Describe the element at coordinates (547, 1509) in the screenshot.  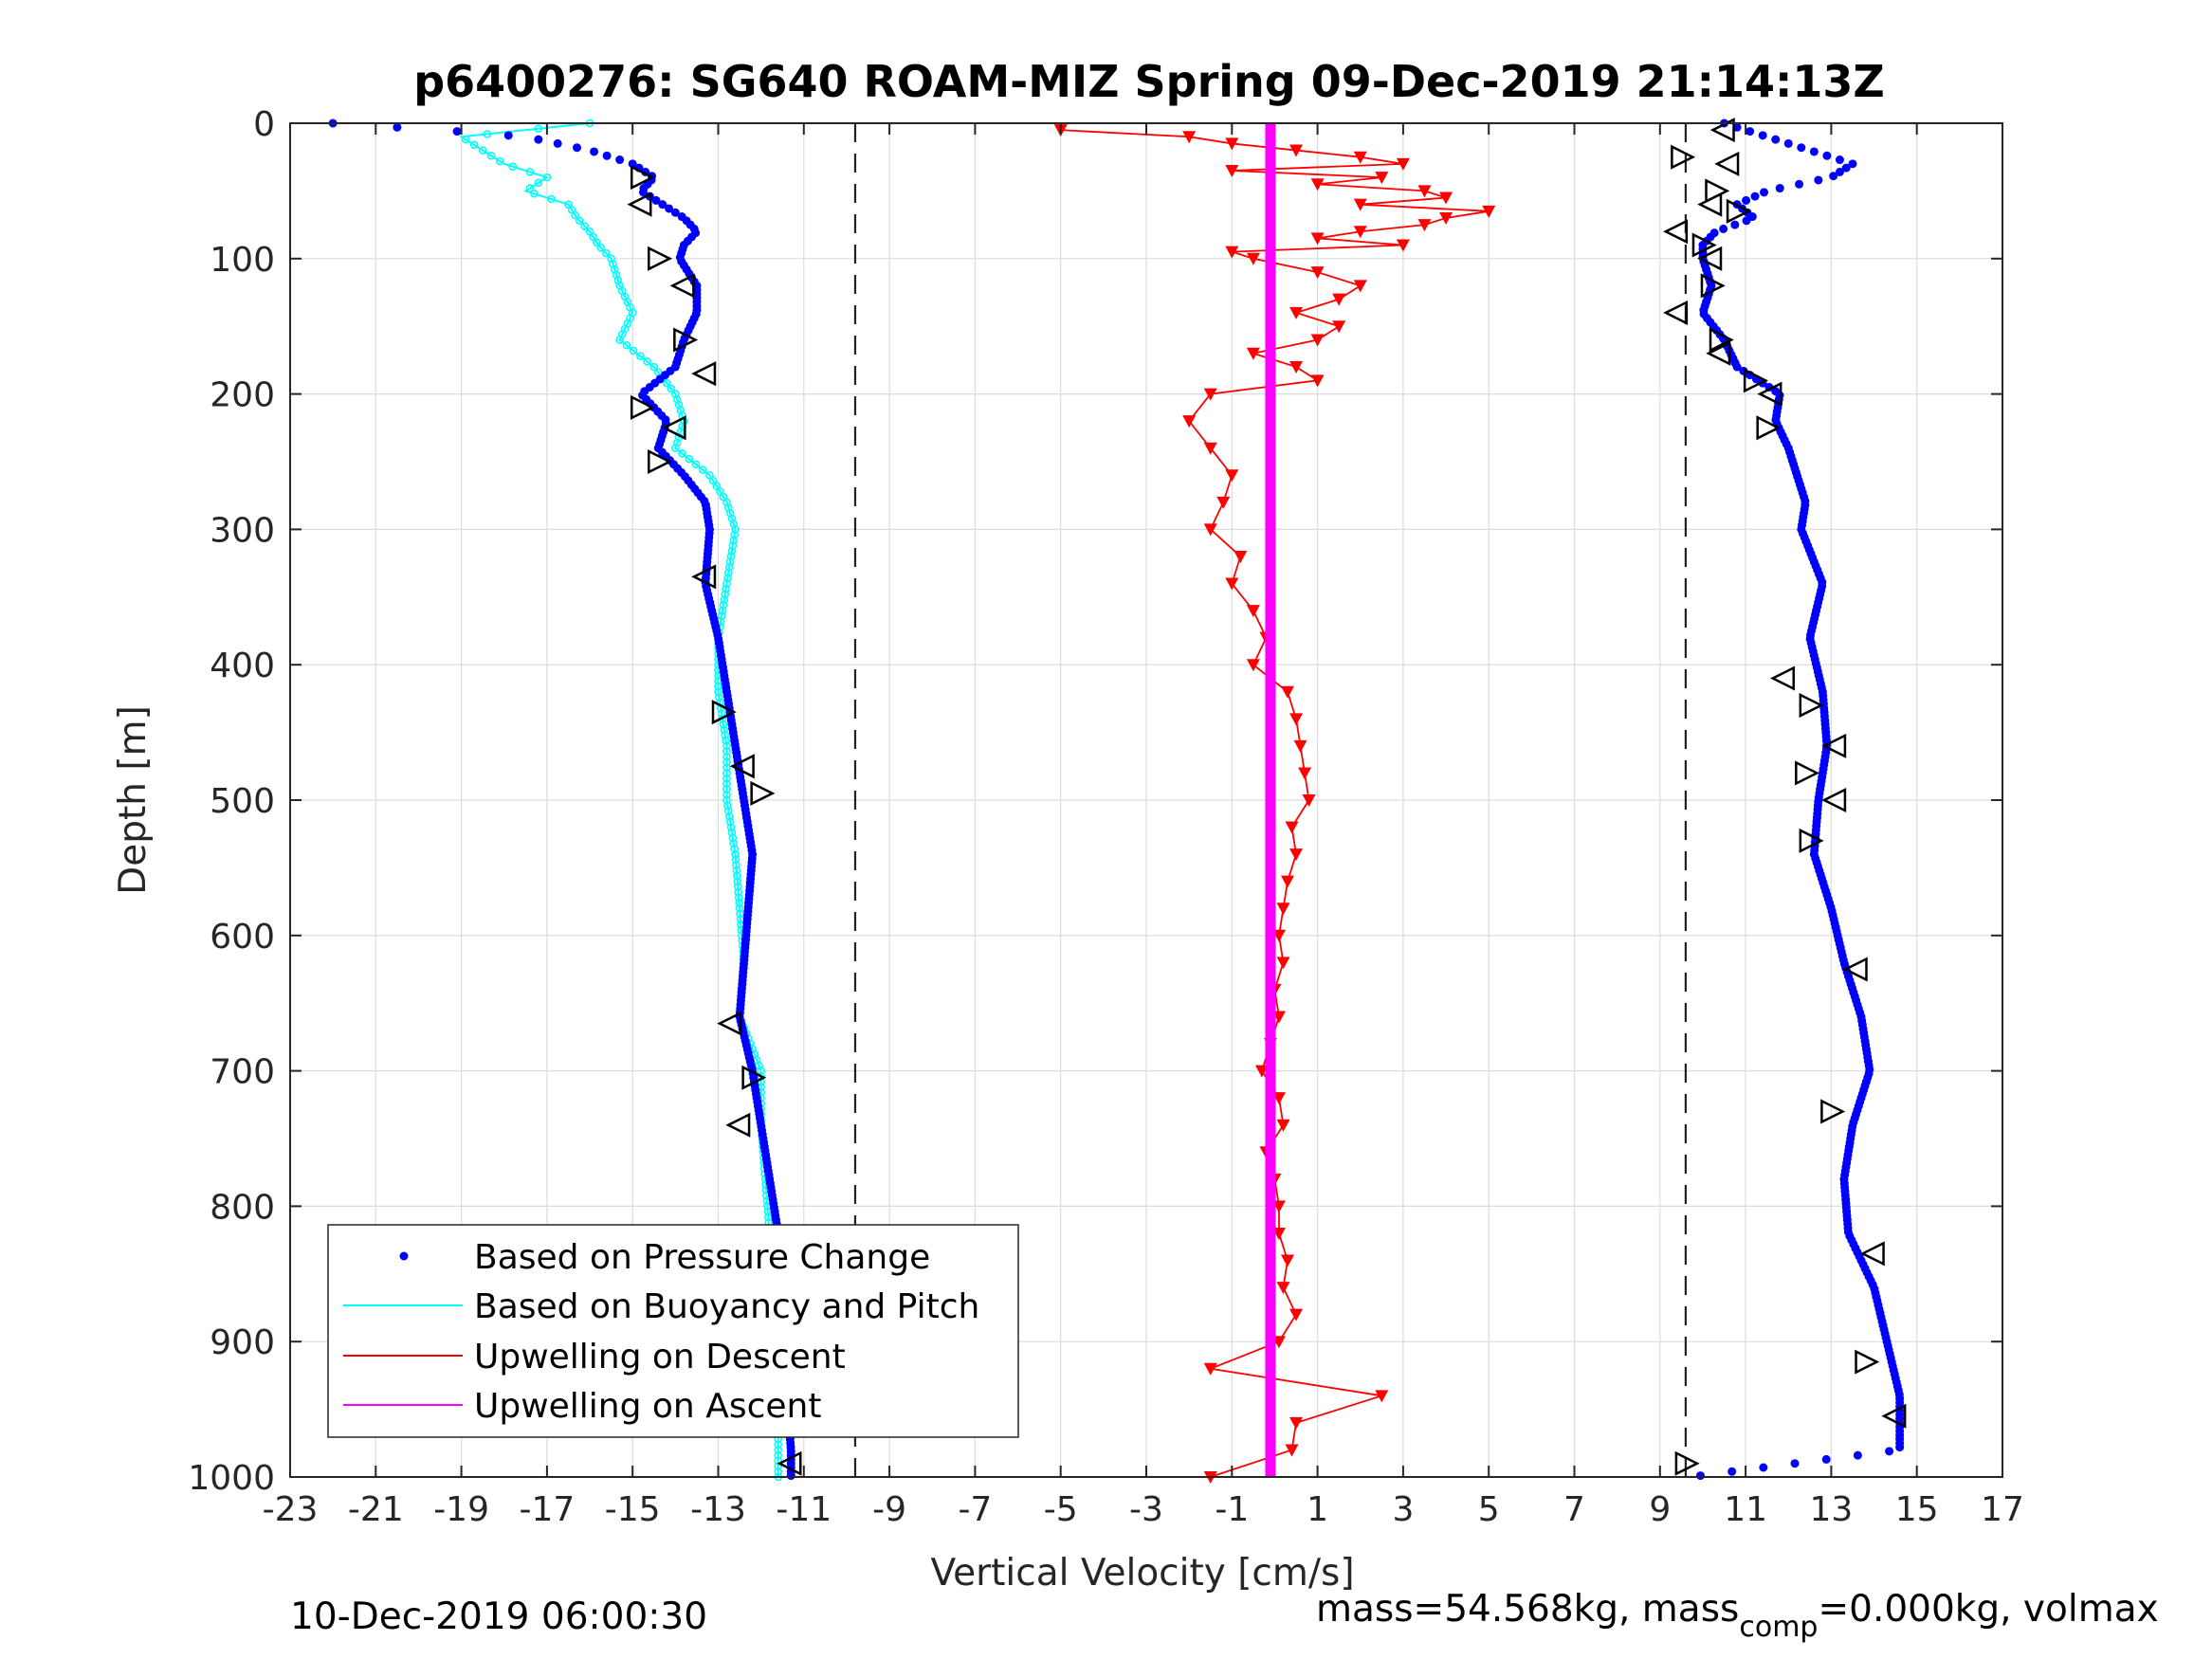
I see `x-tick-label: -17` at that location.